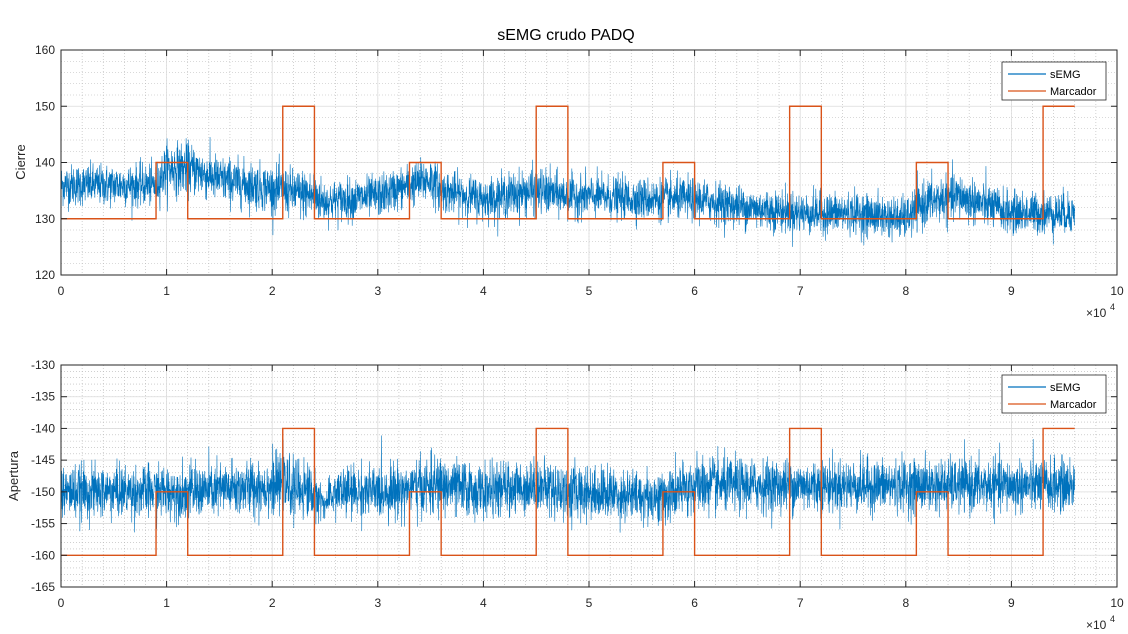 This screenshot has width=1128, height=634. Describe the element at coordinates (43, 524) in the screenshot. I see `y-tick-label: -155` at that location.